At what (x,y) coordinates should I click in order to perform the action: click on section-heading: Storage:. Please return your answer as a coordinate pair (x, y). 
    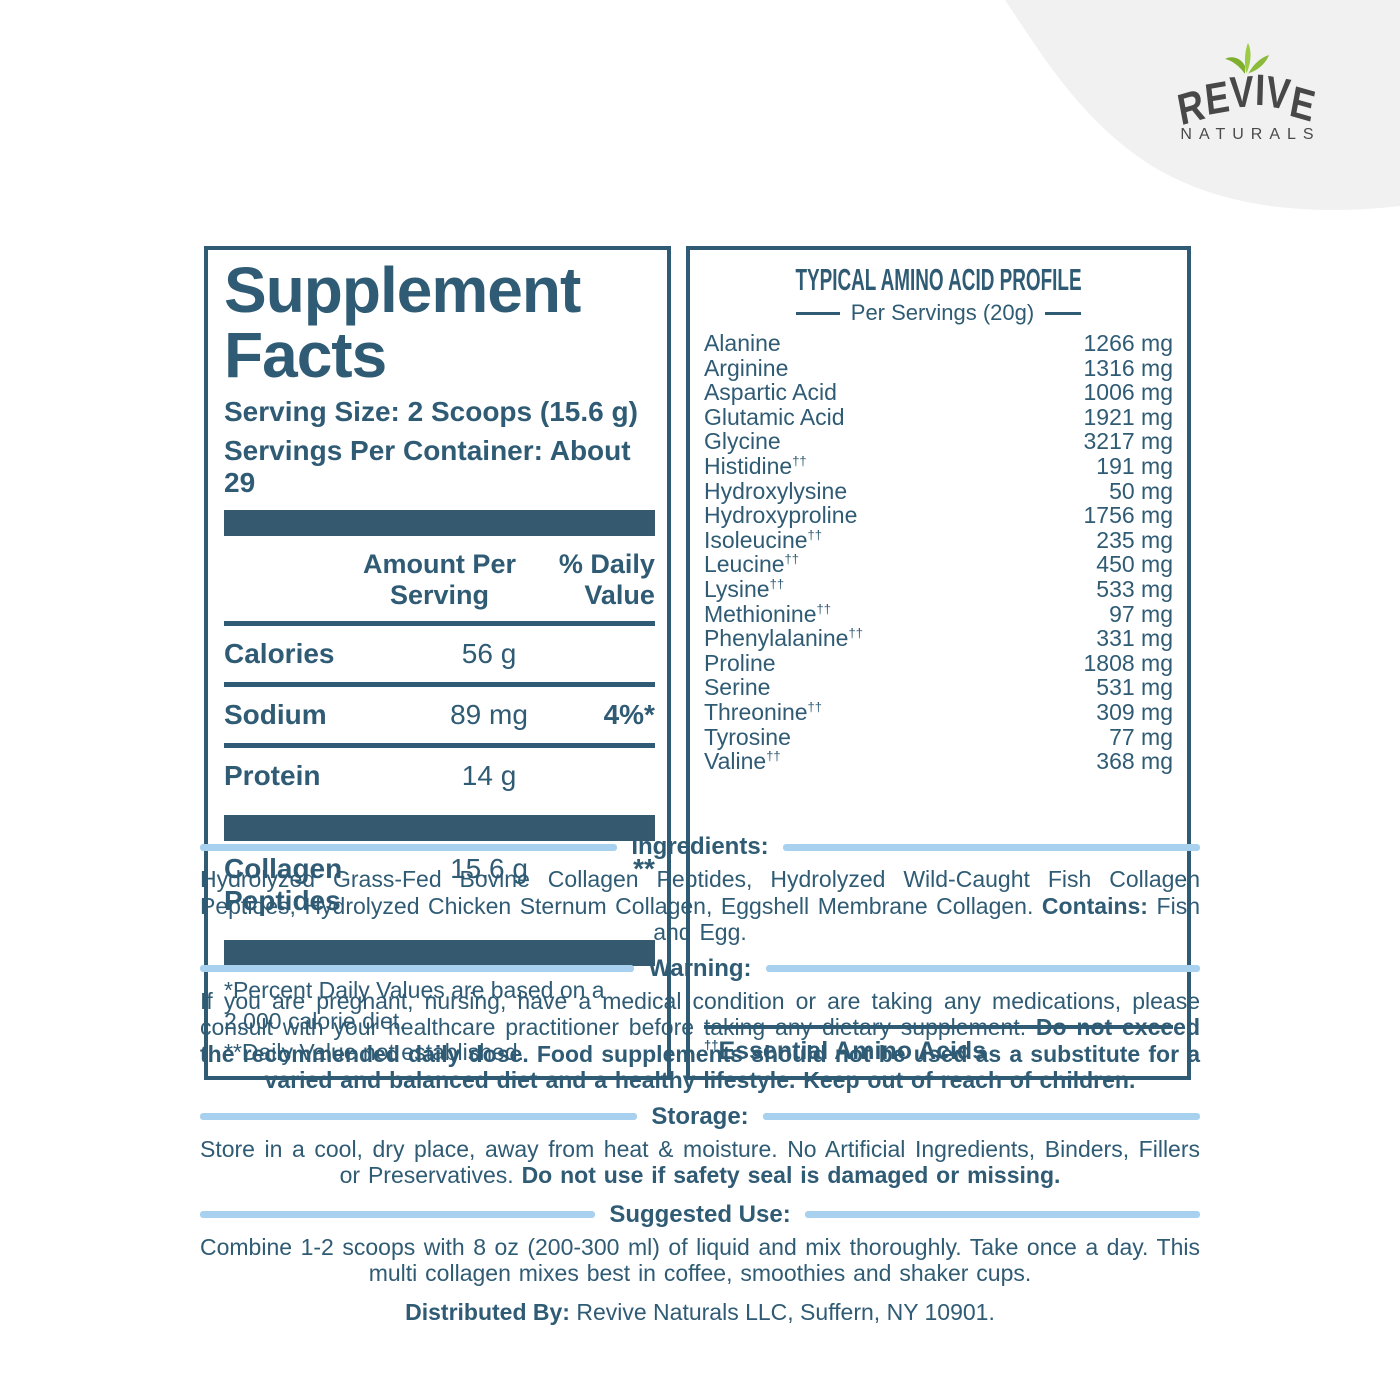
    Looking at the image, I should click on (700, 1116).